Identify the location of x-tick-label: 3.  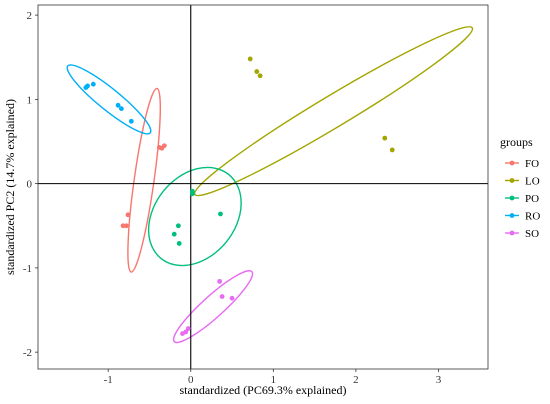
(439, 380).